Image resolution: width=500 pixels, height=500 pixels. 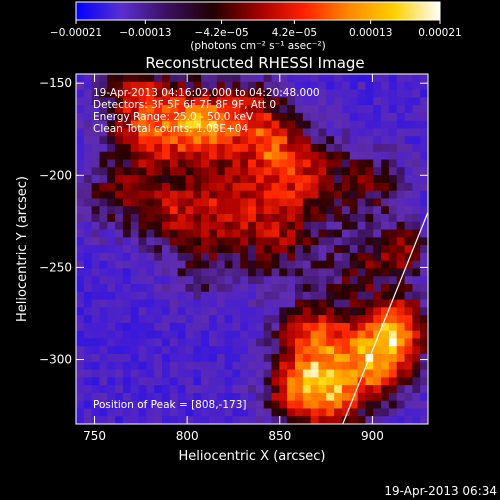 I want to click on colorbar-tick-label: 0.00021, so click(x=439, y=33).